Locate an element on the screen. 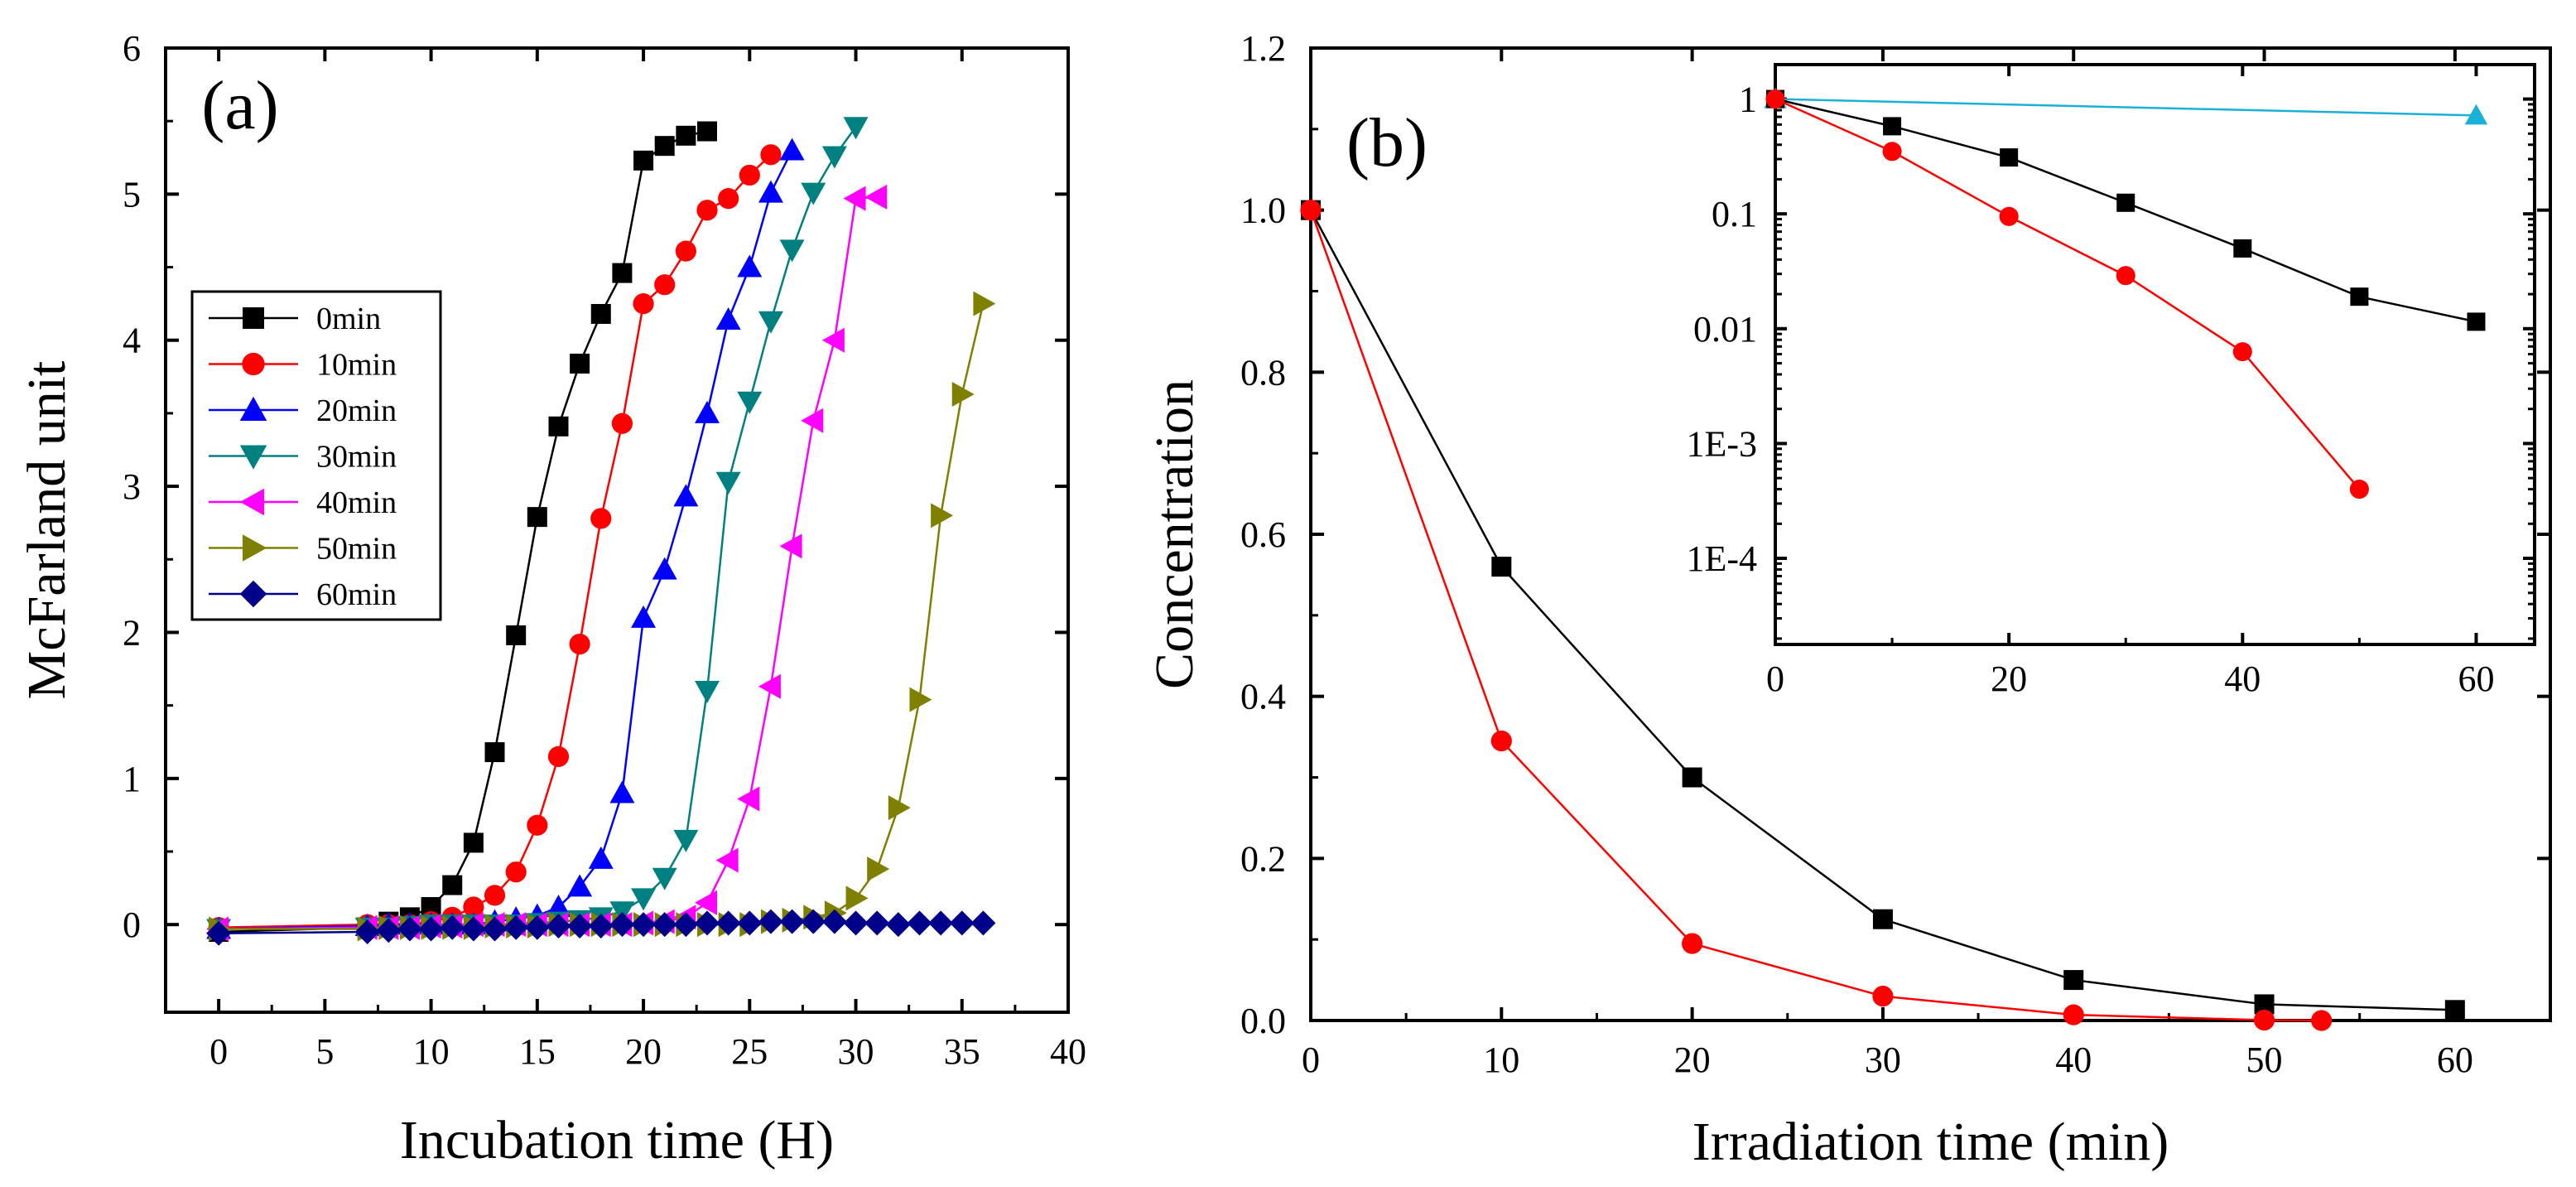 This screenshot has width=2576, height=1187. y-tick-label-b: 0.0 is located at coordinates (1263, 1021).